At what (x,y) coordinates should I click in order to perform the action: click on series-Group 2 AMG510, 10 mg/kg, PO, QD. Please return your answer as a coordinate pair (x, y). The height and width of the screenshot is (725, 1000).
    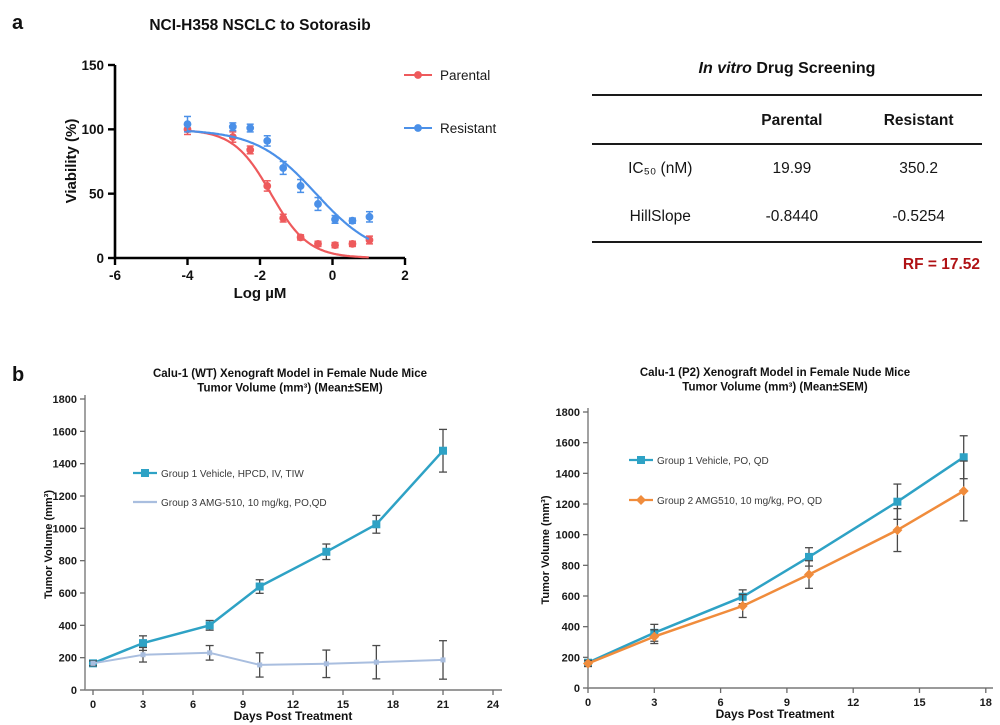
    Looking at the image, I should click on (776, 564).